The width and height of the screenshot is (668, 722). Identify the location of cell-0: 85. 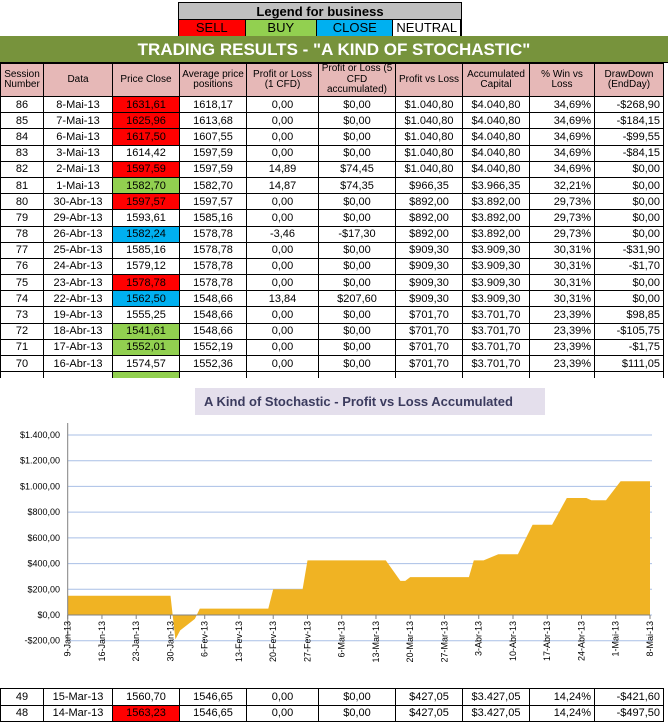
(22, 121).